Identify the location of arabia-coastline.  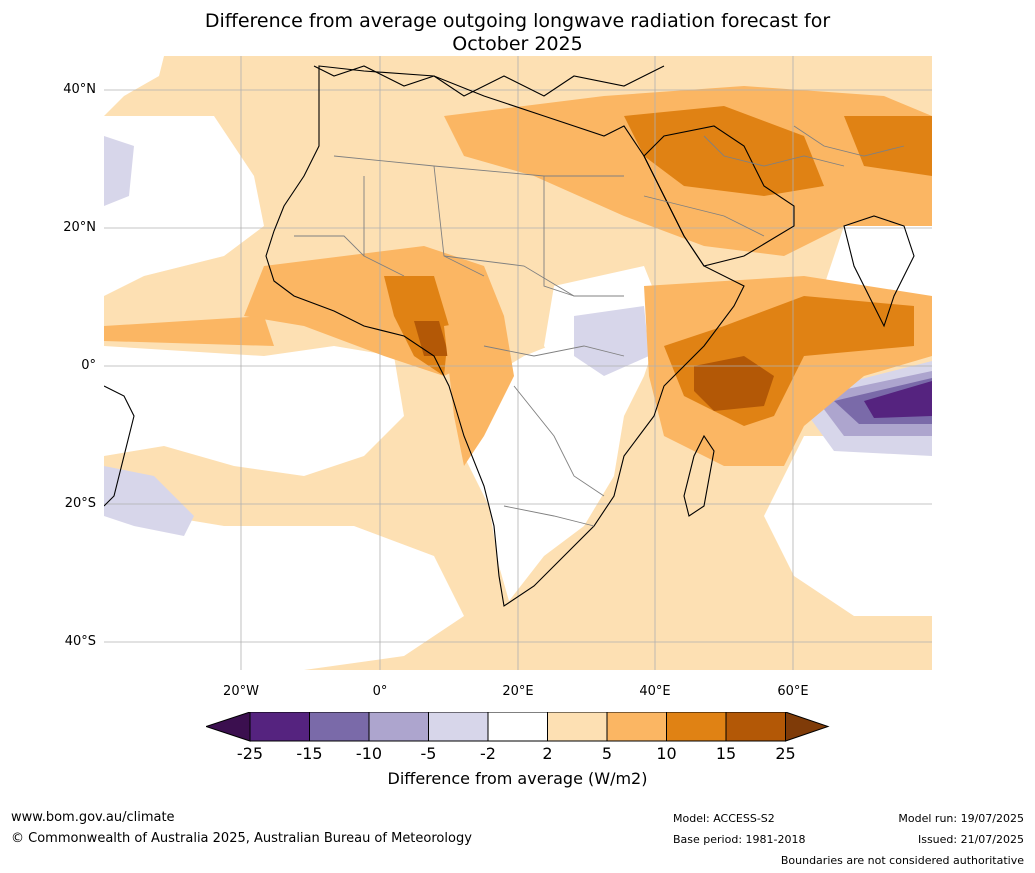
(719, 196).